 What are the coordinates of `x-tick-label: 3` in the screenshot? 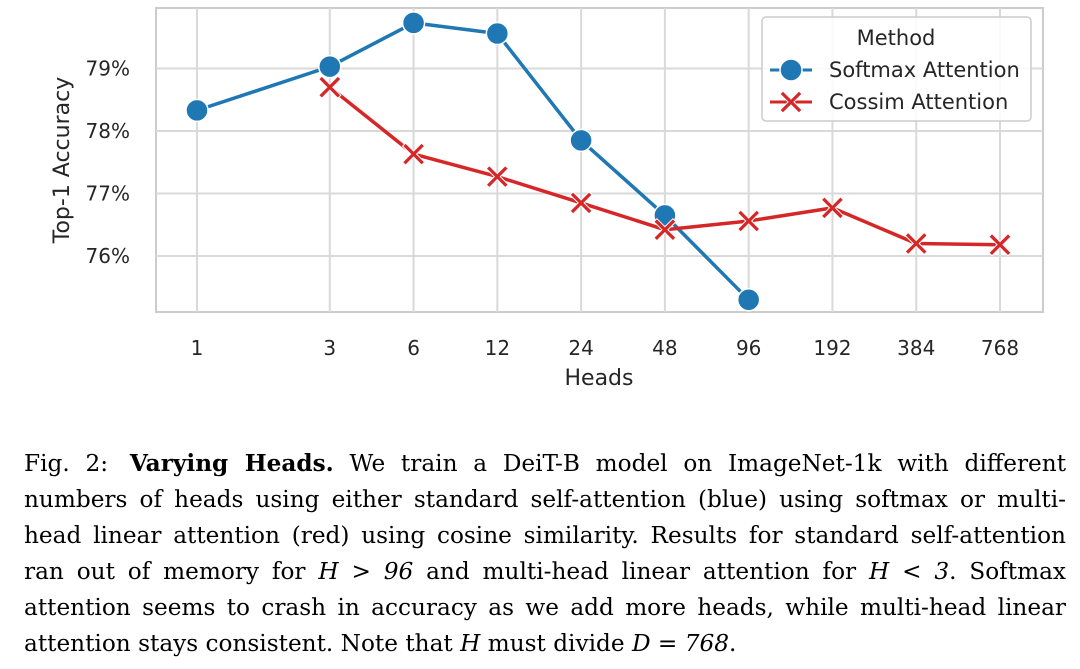 It's located at (329, 348).